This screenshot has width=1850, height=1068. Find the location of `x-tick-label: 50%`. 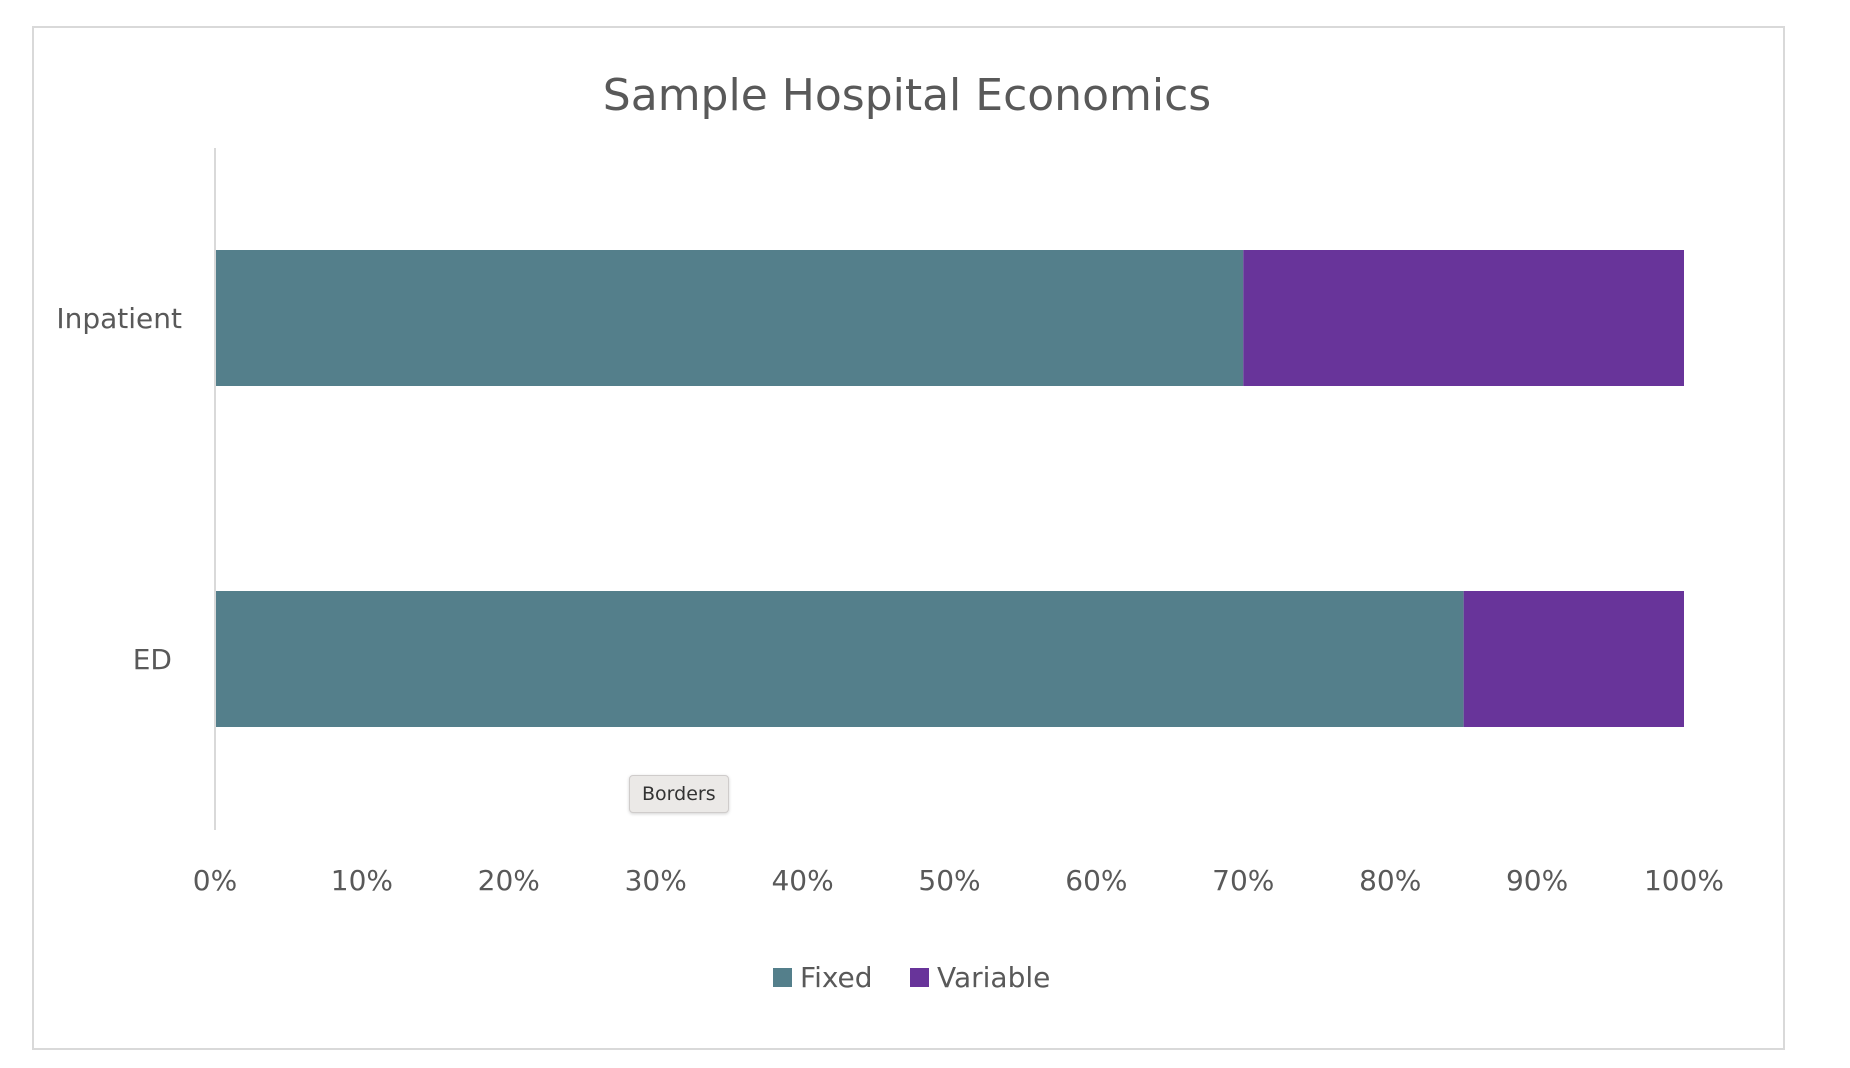

x-tick-label: 50% is located at coordinates (949, 880).